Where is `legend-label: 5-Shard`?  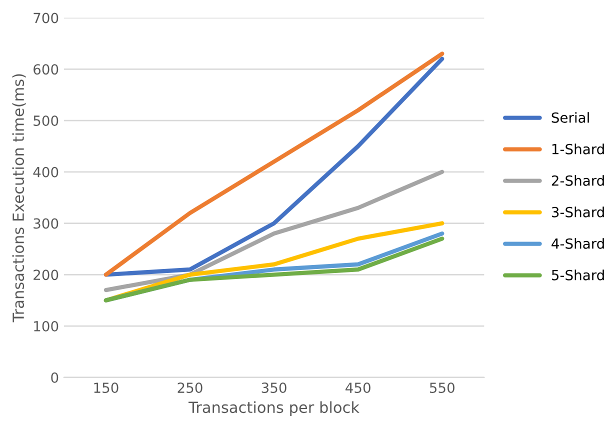
legend-label: 5-Shard is located at coordinates (578, 275).